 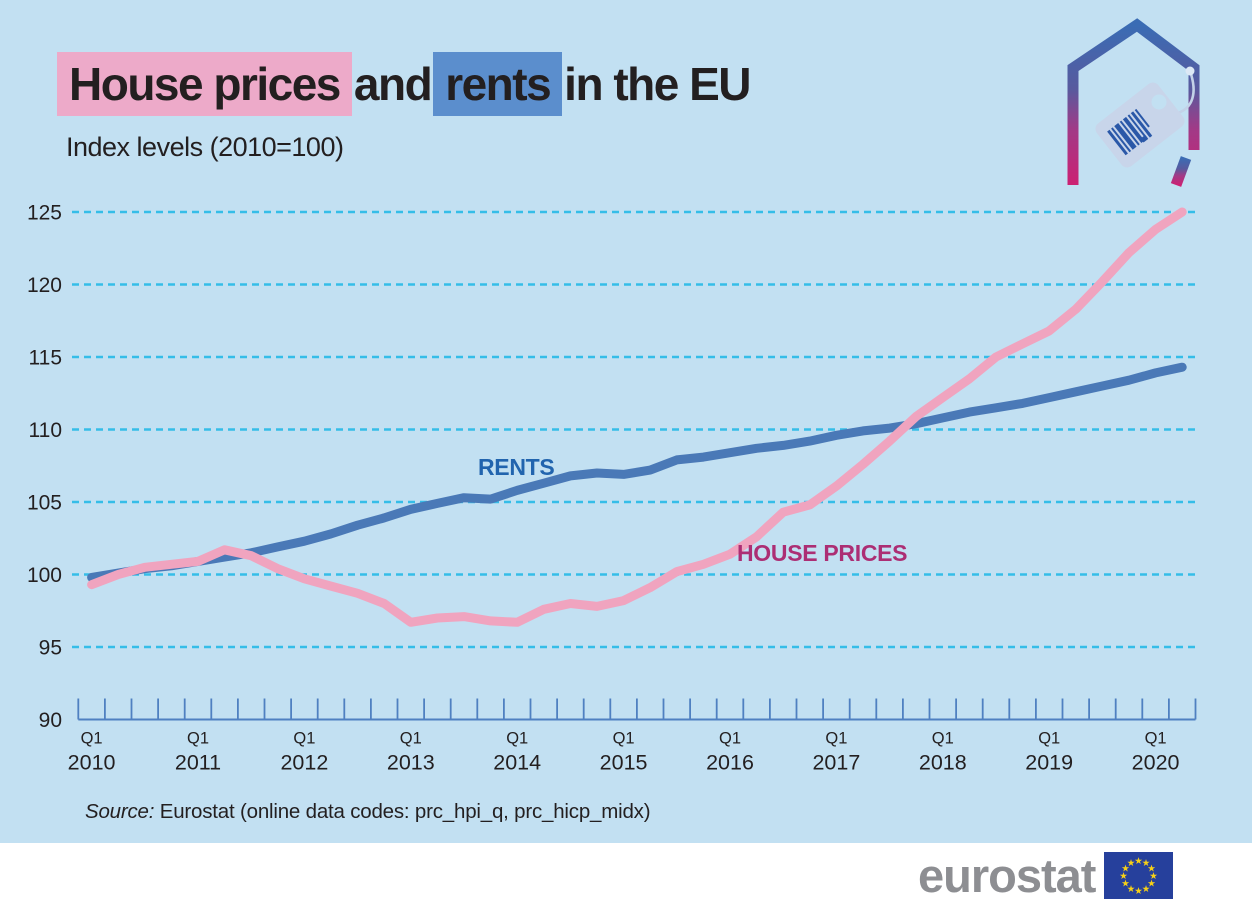 I want to click on x-year-label-2018: 2018, so click(x=943, y=763).